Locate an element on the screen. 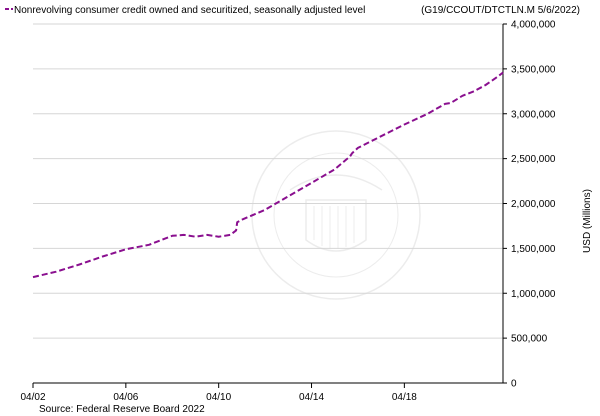 The height and width of the screenshot is (416, 600). x-tick-label: 04/02 is located at coordinates (32, 397).